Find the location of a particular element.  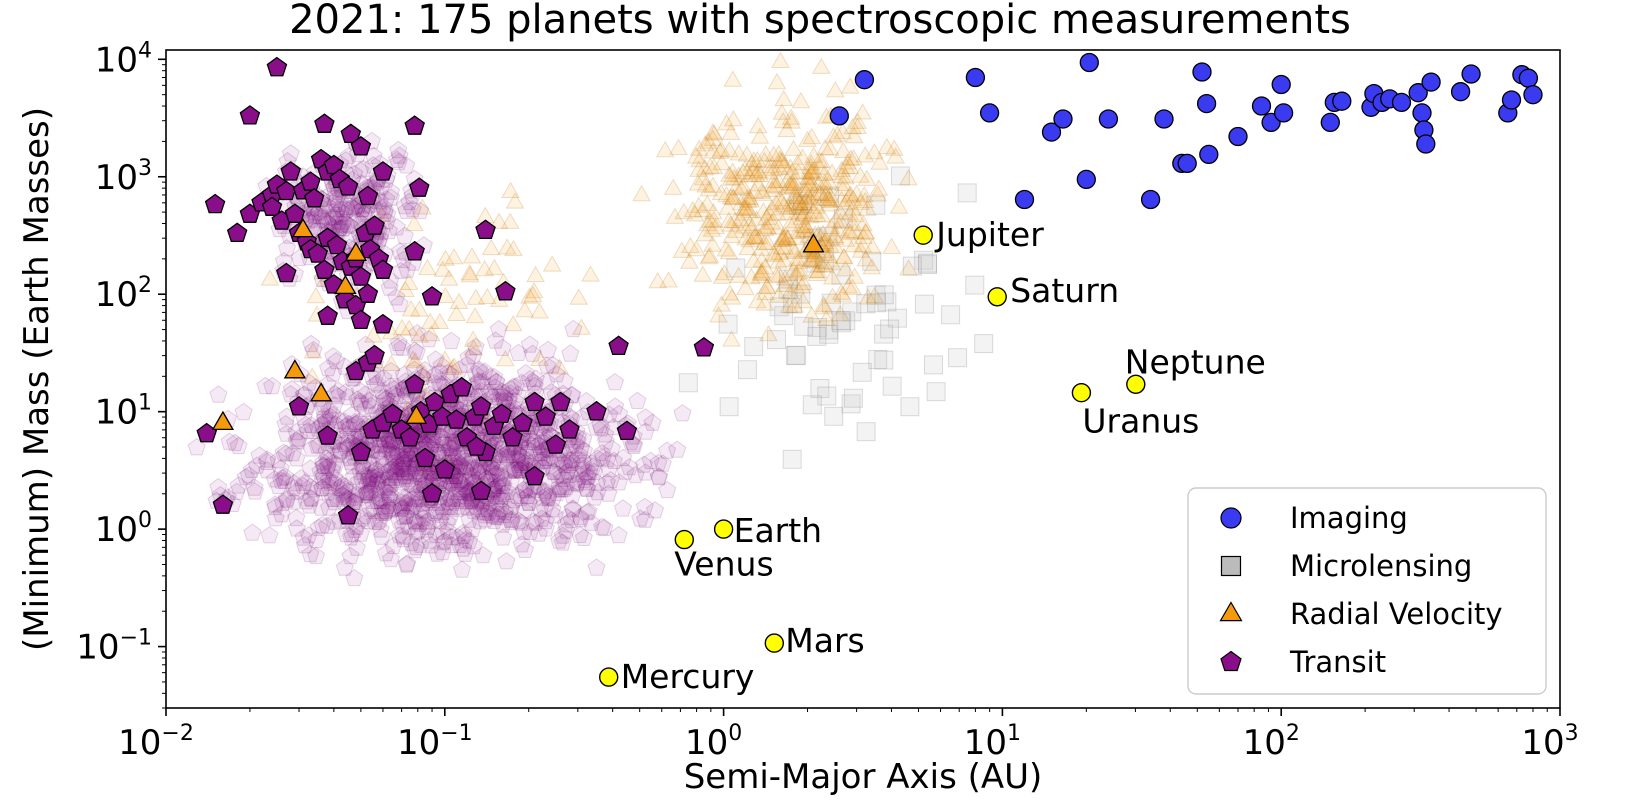

legend-label-transit: Transit is located at coordinates (1337, 662).